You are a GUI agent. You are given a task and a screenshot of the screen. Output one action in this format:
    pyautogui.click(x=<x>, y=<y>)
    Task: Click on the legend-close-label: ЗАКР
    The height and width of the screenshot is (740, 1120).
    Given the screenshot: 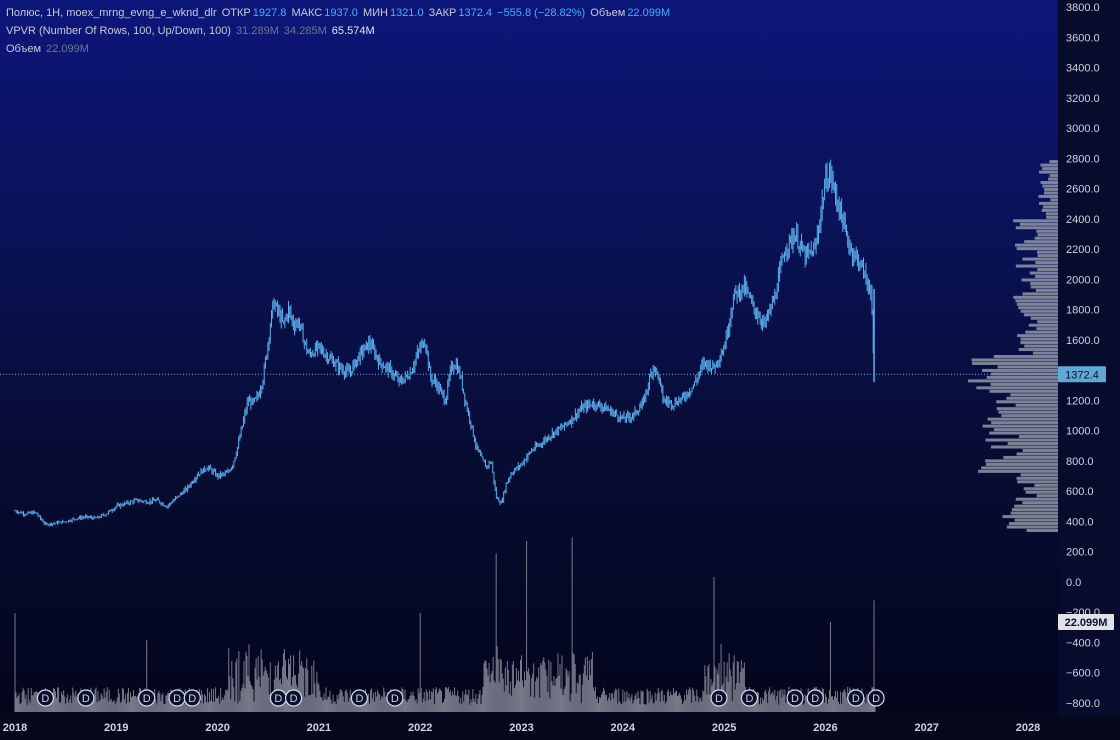 What is the action you would take?
    pyautogui.click(x=442, y=13)
    